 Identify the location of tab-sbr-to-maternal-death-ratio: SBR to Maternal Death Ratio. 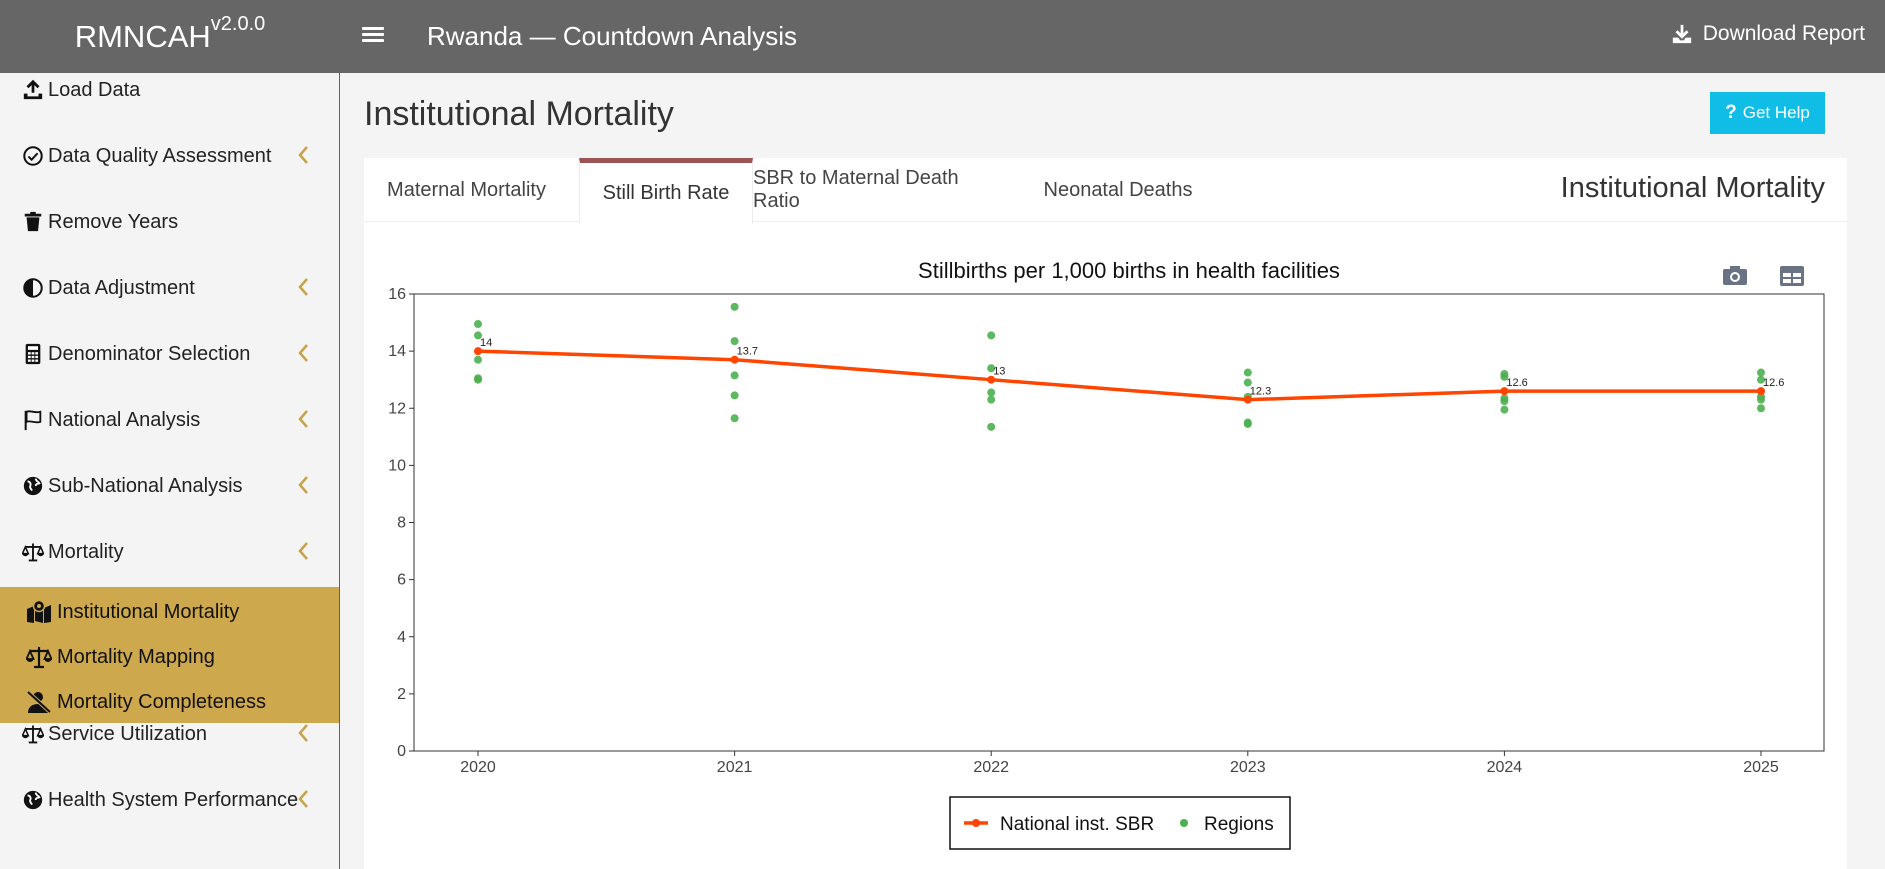
(856, 189).